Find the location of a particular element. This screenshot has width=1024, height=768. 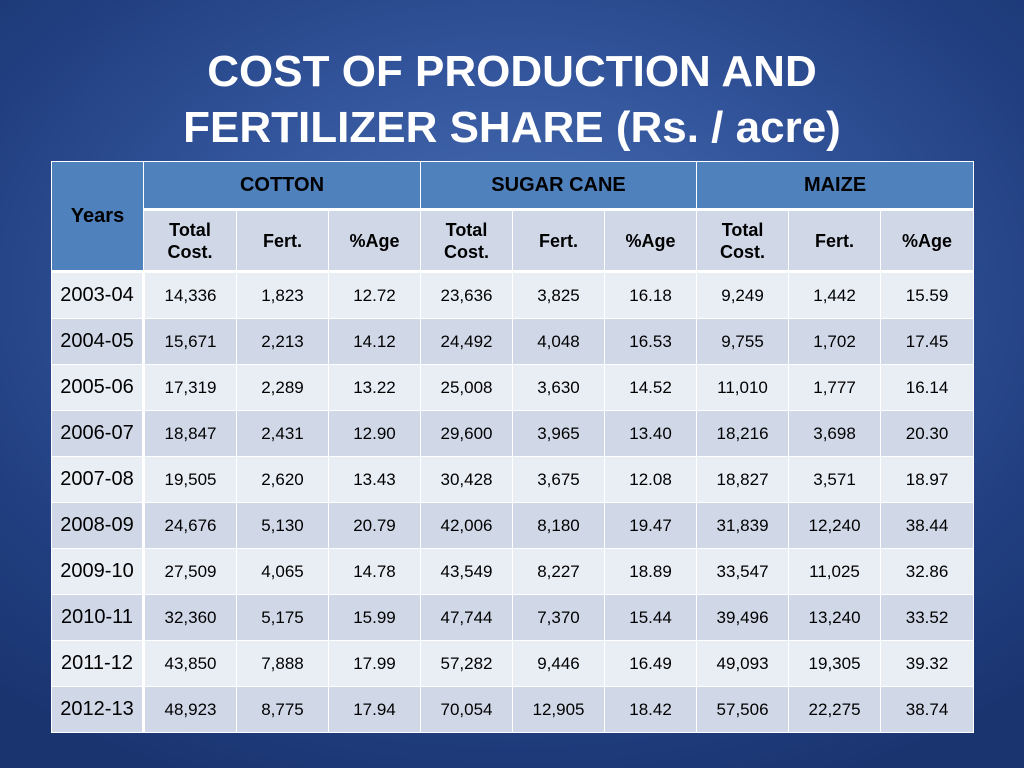

value-cell: 15.59 is located at coordinates (927, 294).